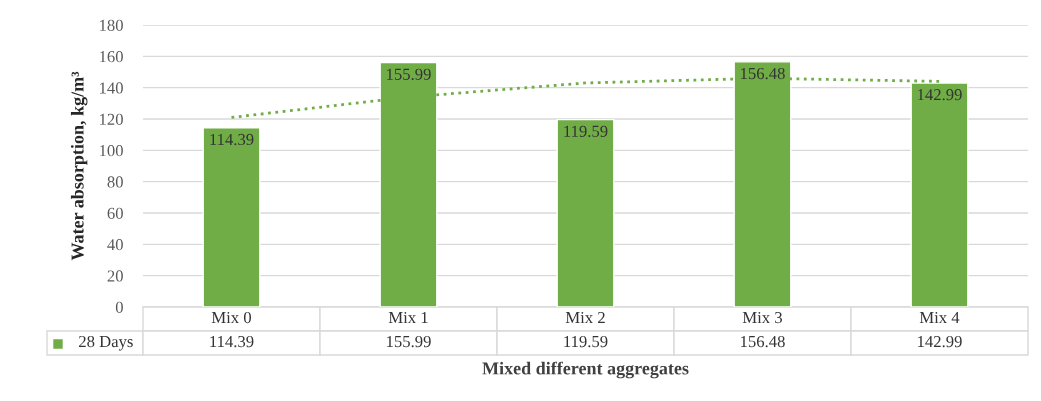 This screenshot has width=1041, height=401. What do you see at coordinates (111, 57) in the screenshot?
I see `y-tick-label: 160` at bounding box center [111, 57].